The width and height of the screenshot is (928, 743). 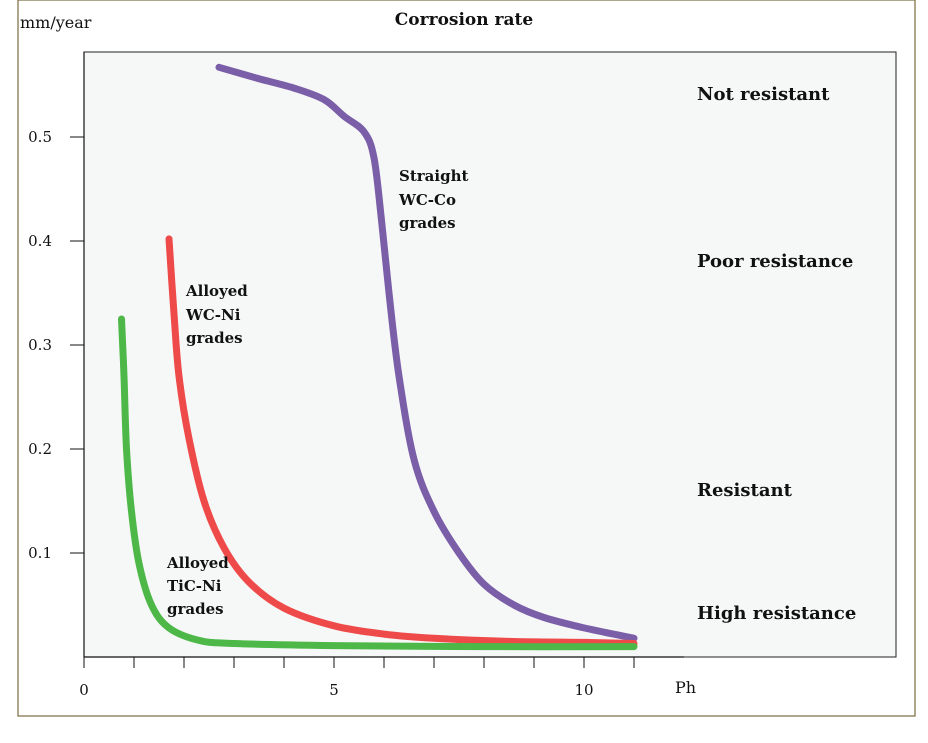 What do you see at coordinates (56, 345) in the screenshot?
I see `y-ticks: 0.1 0.2 0.3 0.4 0.5` at bounding box center [56, 345].